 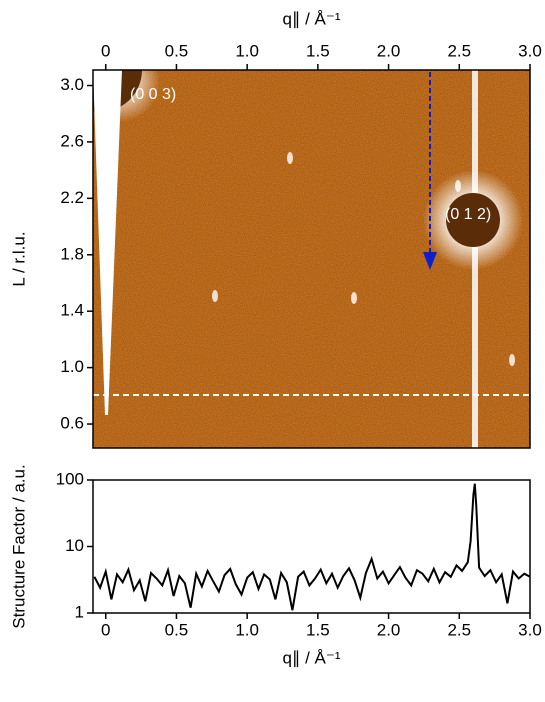 What do you see at coordinates (430, 261) in the screenshot?
I see `scan-arrow-head` at bounding box center [430, 261].